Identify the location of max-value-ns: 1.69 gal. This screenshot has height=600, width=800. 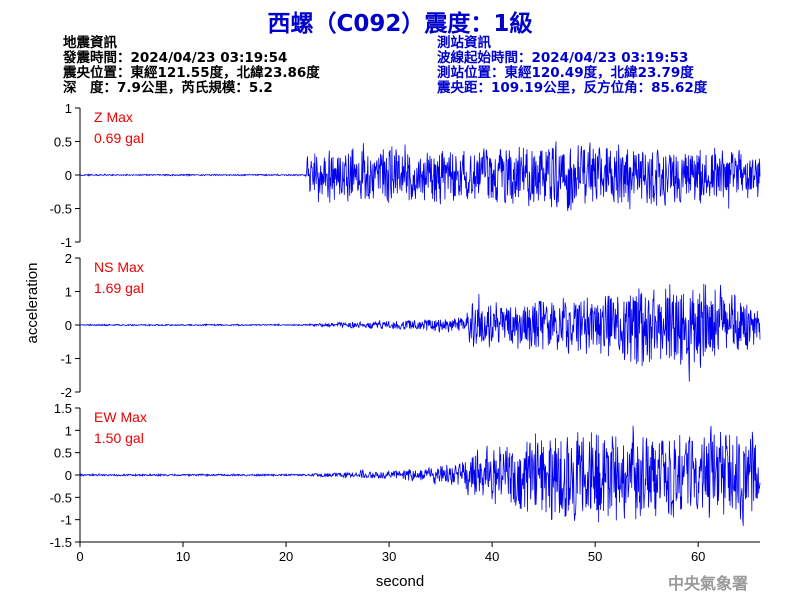
(119, 288).